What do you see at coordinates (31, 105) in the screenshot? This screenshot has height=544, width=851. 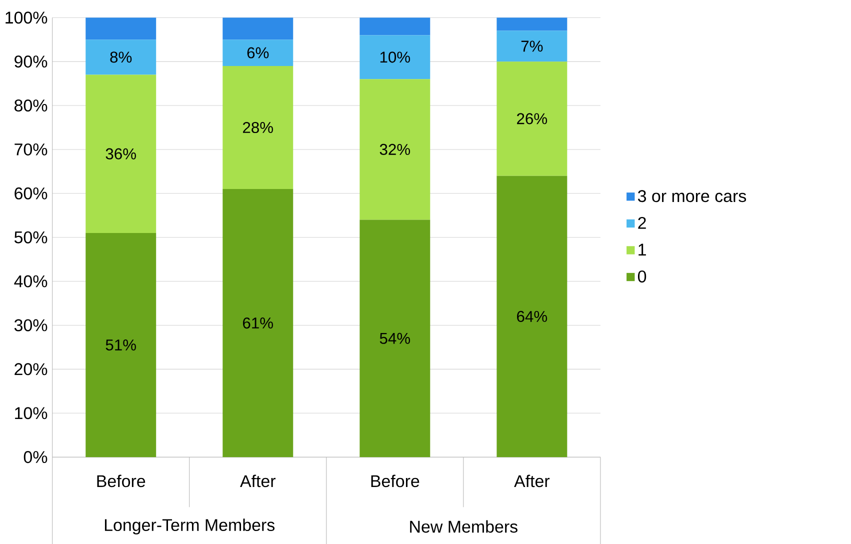 I see `y-tick-label: 80%` at bounding box center [31, 105].